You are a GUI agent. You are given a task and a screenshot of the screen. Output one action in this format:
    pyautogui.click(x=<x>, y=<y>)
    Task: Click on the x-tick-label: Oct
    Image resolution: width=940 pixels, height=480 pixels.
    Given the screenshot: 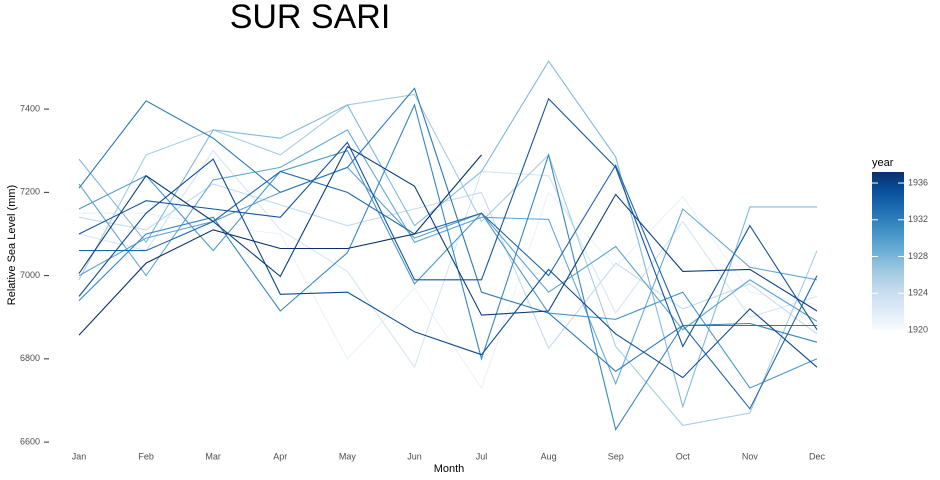 What is the action you would take?
    pyautogui.click(x=683, y=456)
    